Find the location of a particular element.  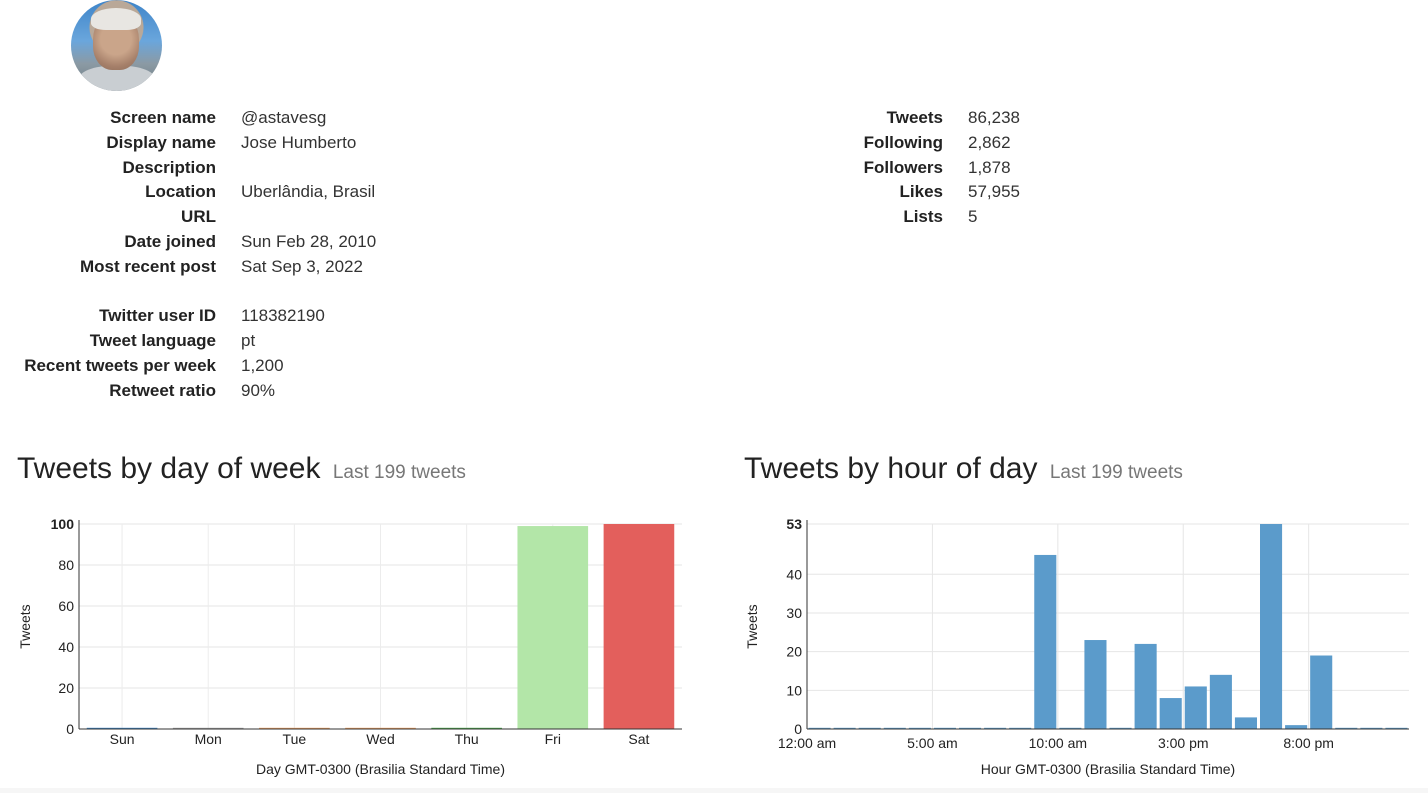

detail-row: Screen name @astavesg is located at coordinates (188, 118).